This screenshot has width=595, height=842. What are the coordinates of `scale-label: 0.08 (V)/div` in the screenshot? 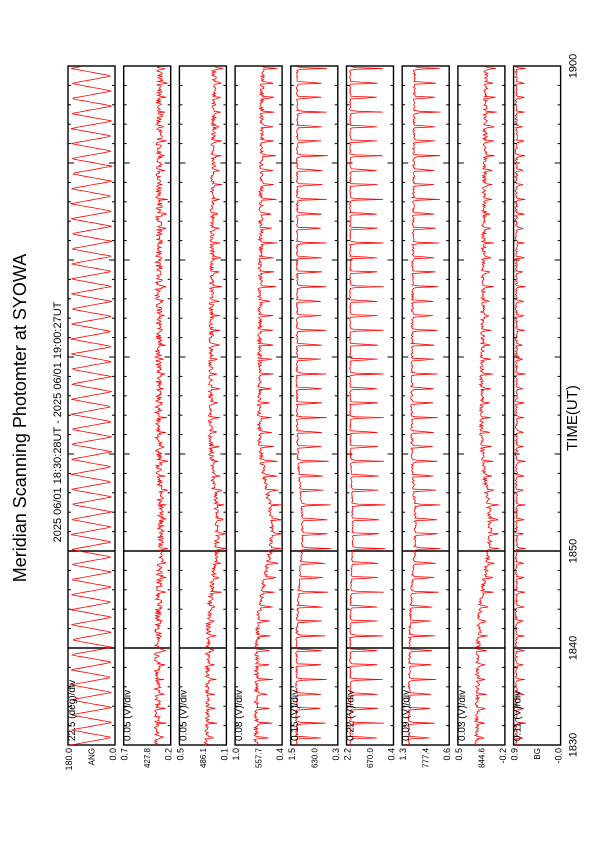 It's located at (239, 715).